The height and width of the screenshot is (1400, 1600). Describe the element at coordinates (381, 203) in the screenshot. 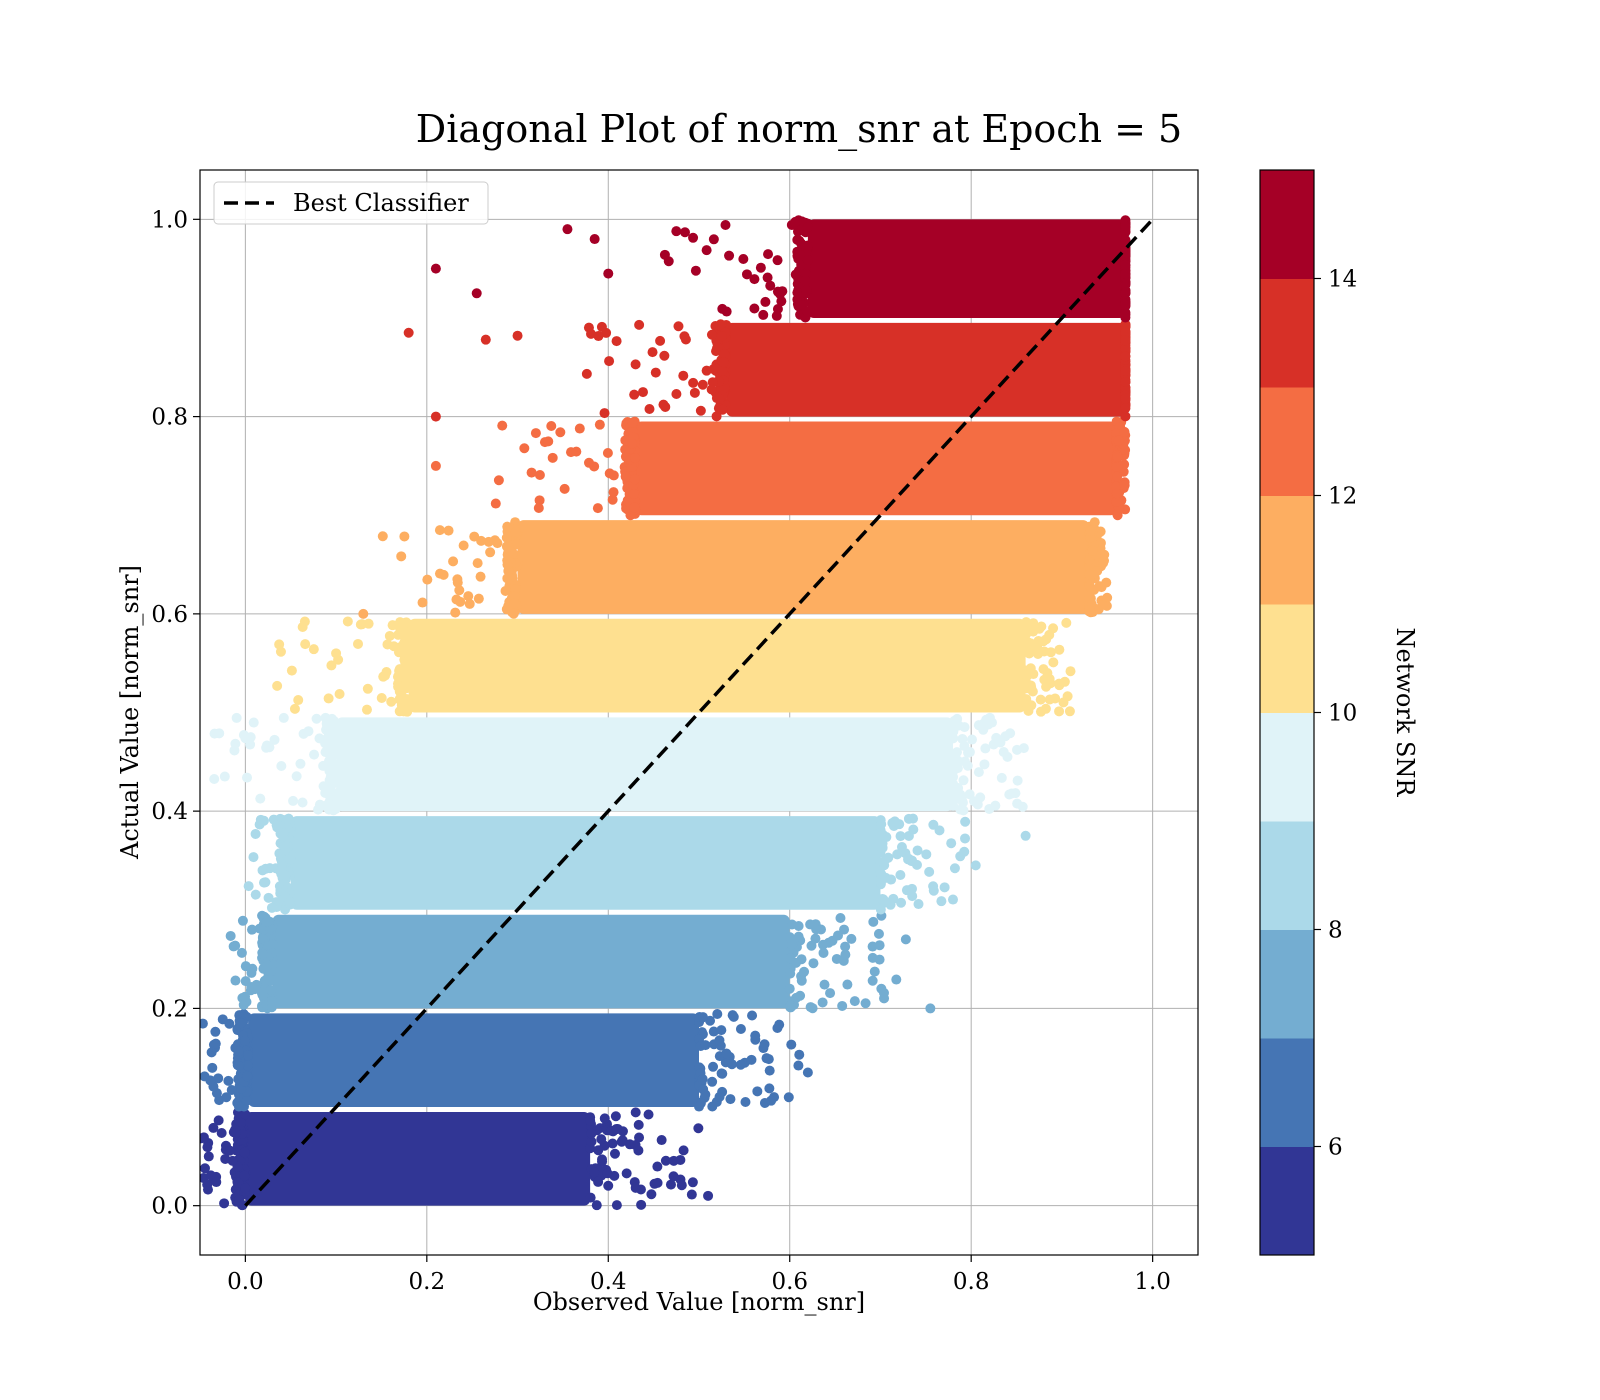

I see `legend-entry-label: Best Classifier` at that location.